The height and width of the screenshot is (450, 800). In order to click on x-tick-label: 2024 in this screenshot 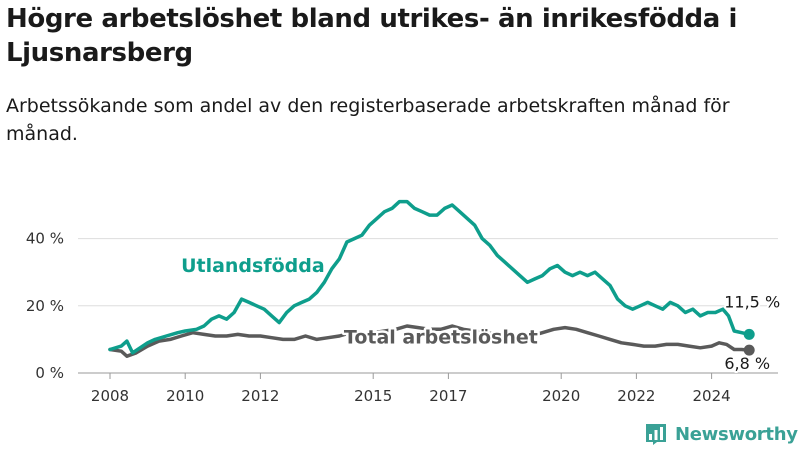, I will do `click(712, 396)`.